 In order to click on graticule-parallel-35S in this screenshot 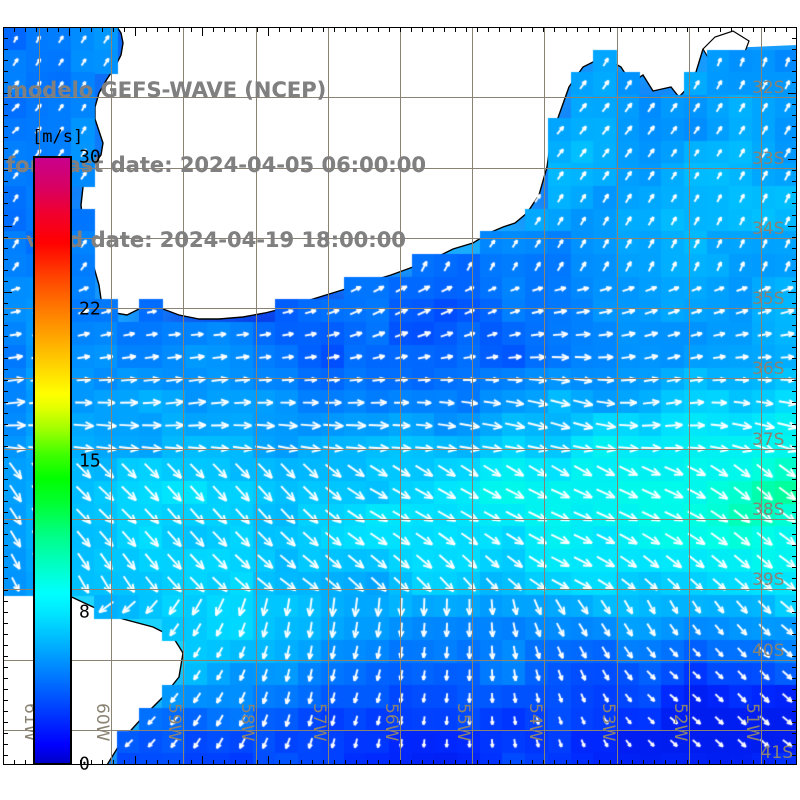, I will do `click(400, 308)`.